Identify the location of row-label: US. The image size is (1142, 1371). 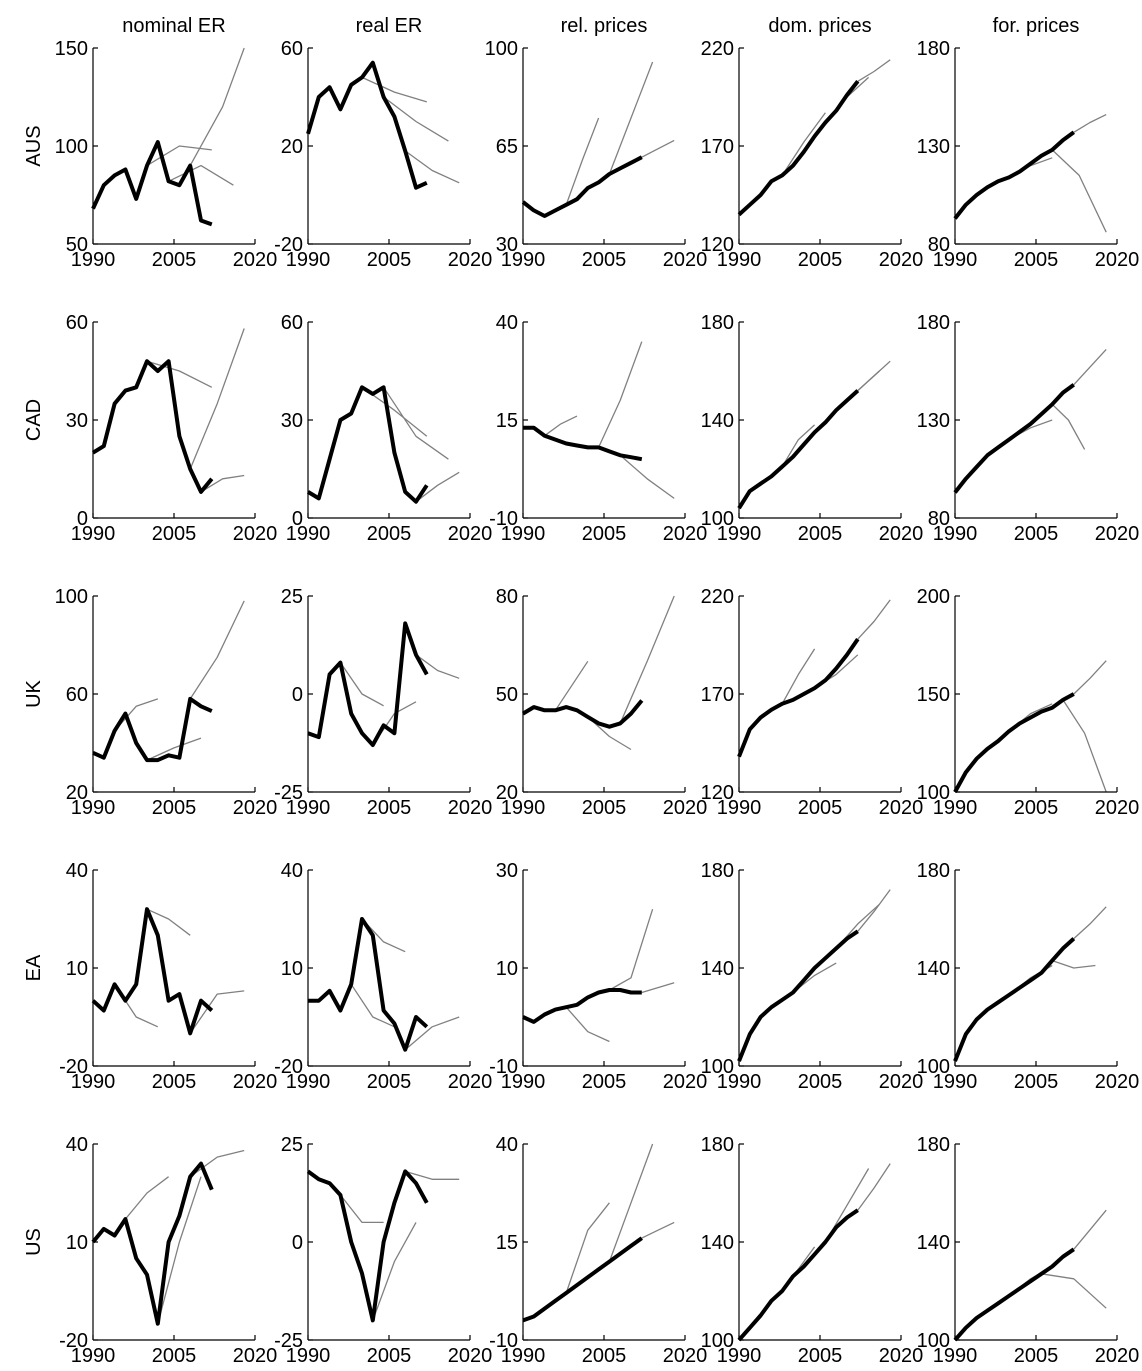
(34, 1242).